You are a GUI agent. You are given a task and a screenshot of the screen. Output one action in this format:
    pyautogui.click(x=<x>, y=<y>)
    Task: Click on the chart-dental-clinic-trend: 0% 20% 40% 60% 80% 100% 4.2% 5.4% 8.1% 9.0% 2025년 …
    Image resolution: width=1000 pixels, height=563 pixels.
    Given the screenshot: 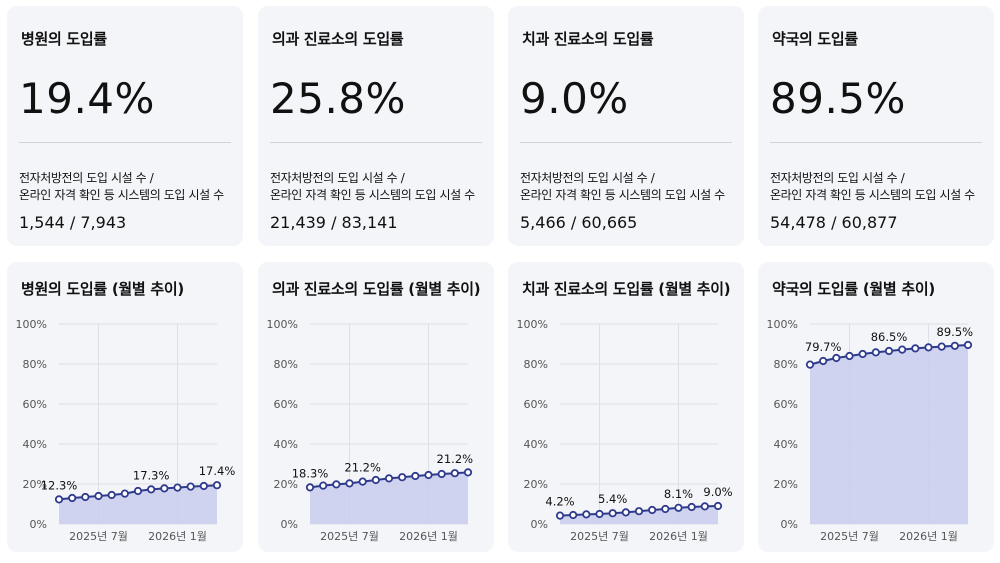 What is the action you would take?
    pyautogui.click(x=625, y=430)
    